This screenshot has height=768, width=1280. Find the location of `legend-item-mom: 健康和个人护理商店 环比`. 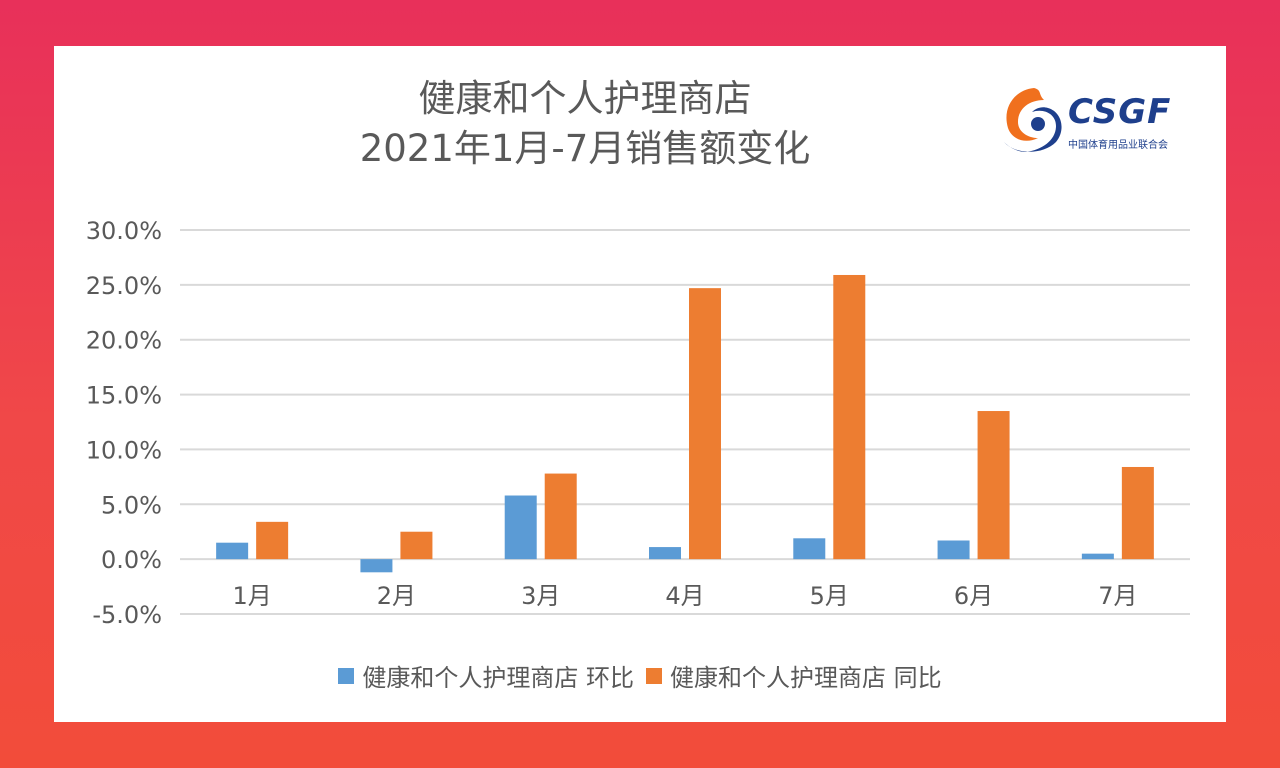

legend-item-mom: 健康和个人护理商店 环比 is located at coordinates (486, 675).